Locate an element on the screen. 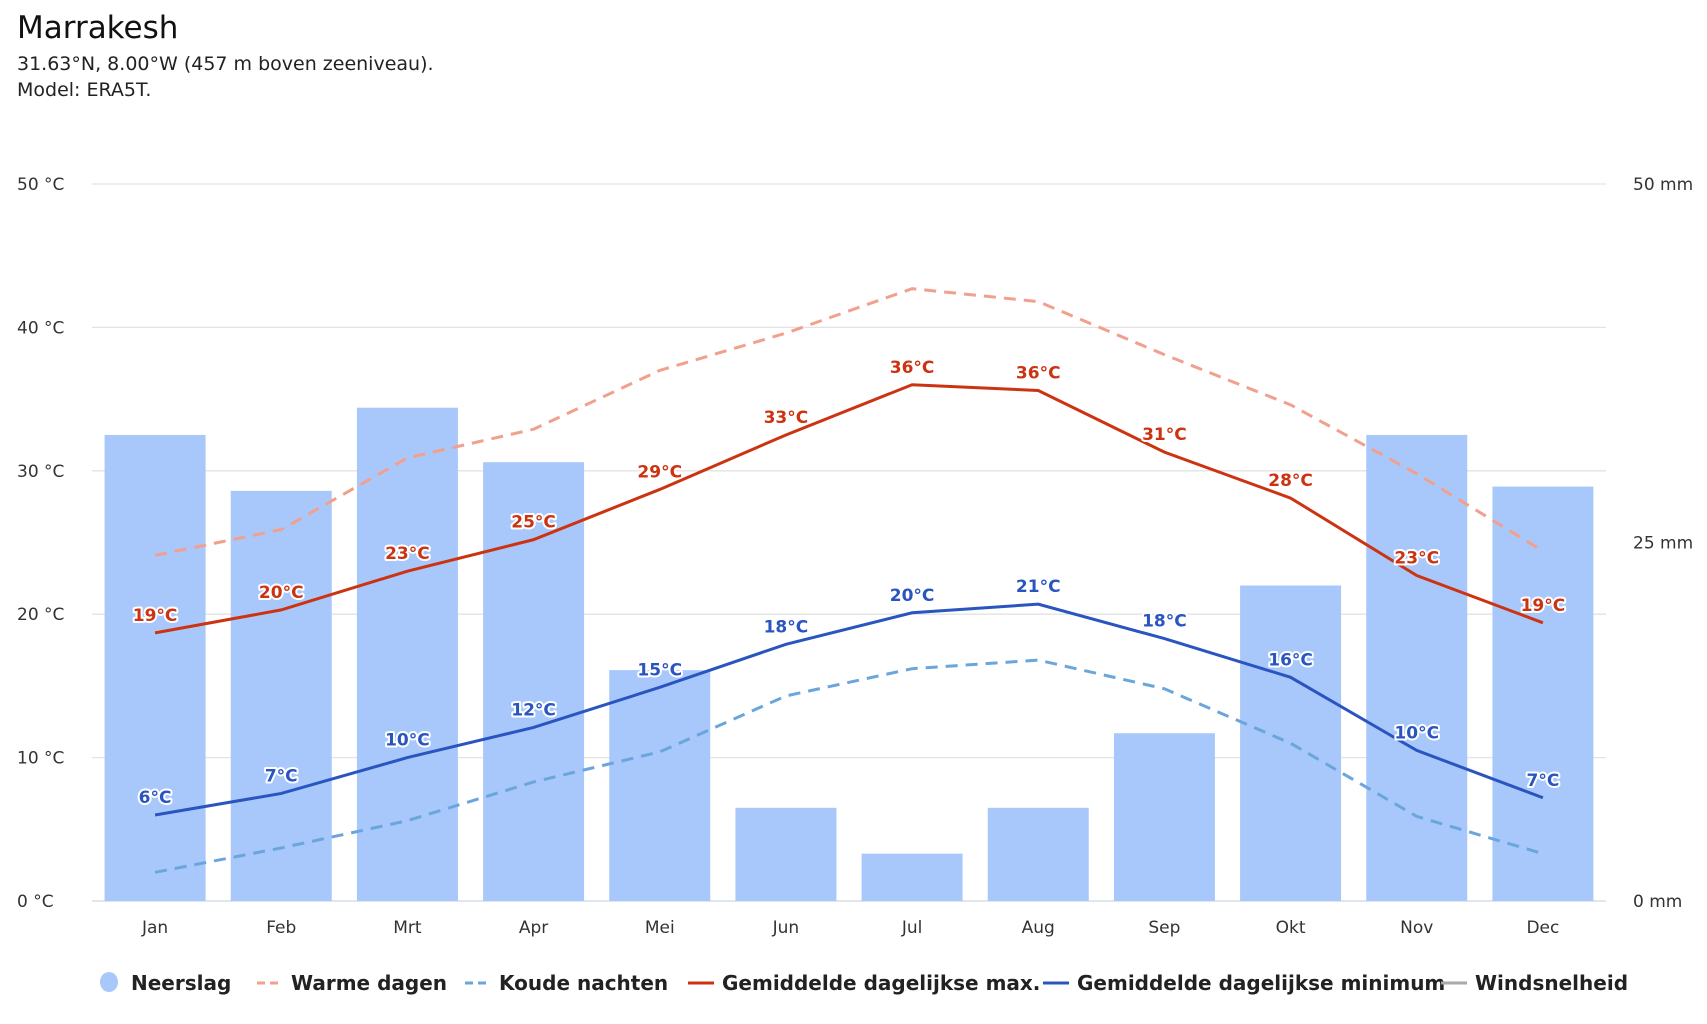  legend-label: Koude nachten is located at coordinates (583, 983).